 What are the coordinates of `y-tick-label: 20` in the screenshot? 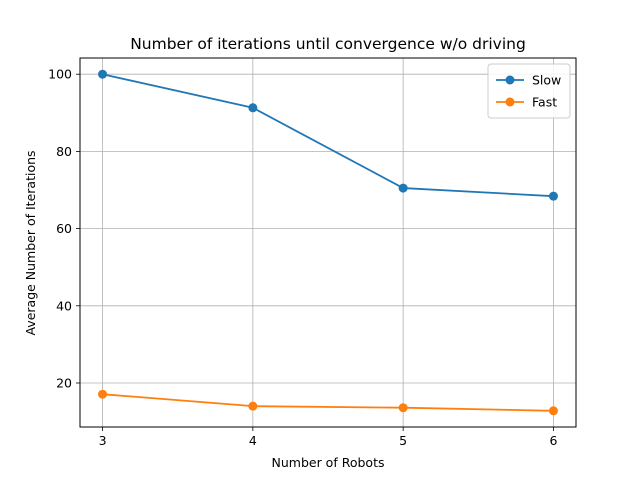 It's located at (64, 382).